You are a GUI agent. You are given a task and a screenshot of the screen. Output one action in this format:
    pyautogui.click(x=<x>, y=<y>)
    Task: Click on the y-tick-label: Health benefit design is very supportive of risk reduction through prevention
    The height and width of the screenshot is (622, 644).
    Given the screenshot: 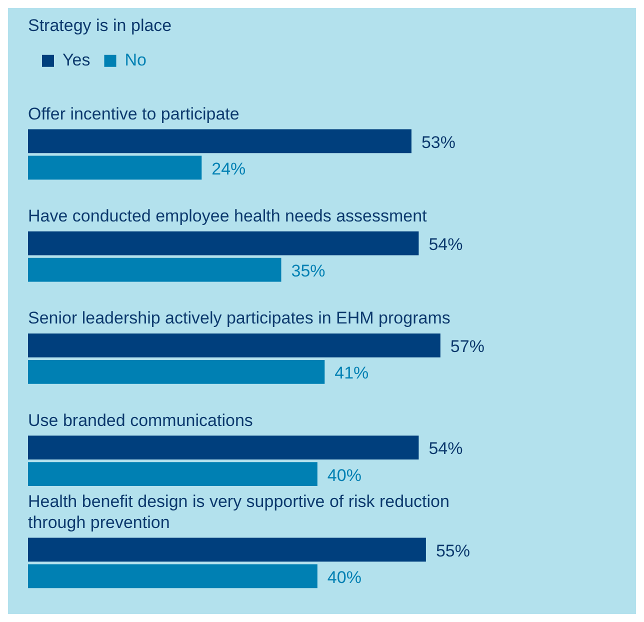 What is the action you would take?
    pyautogui.click(x=239, y=512)
    